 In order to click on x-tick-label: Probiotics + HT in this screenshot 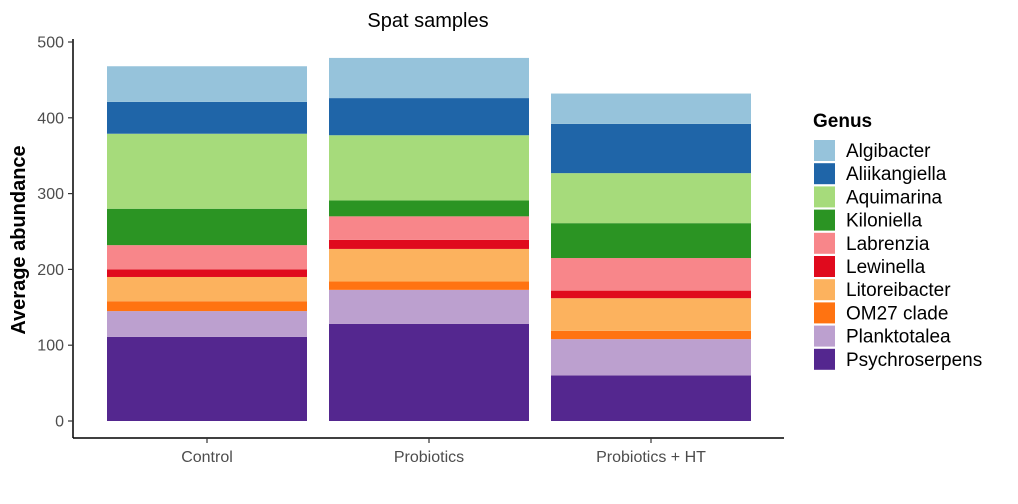, I will do `click(651, 457)`.